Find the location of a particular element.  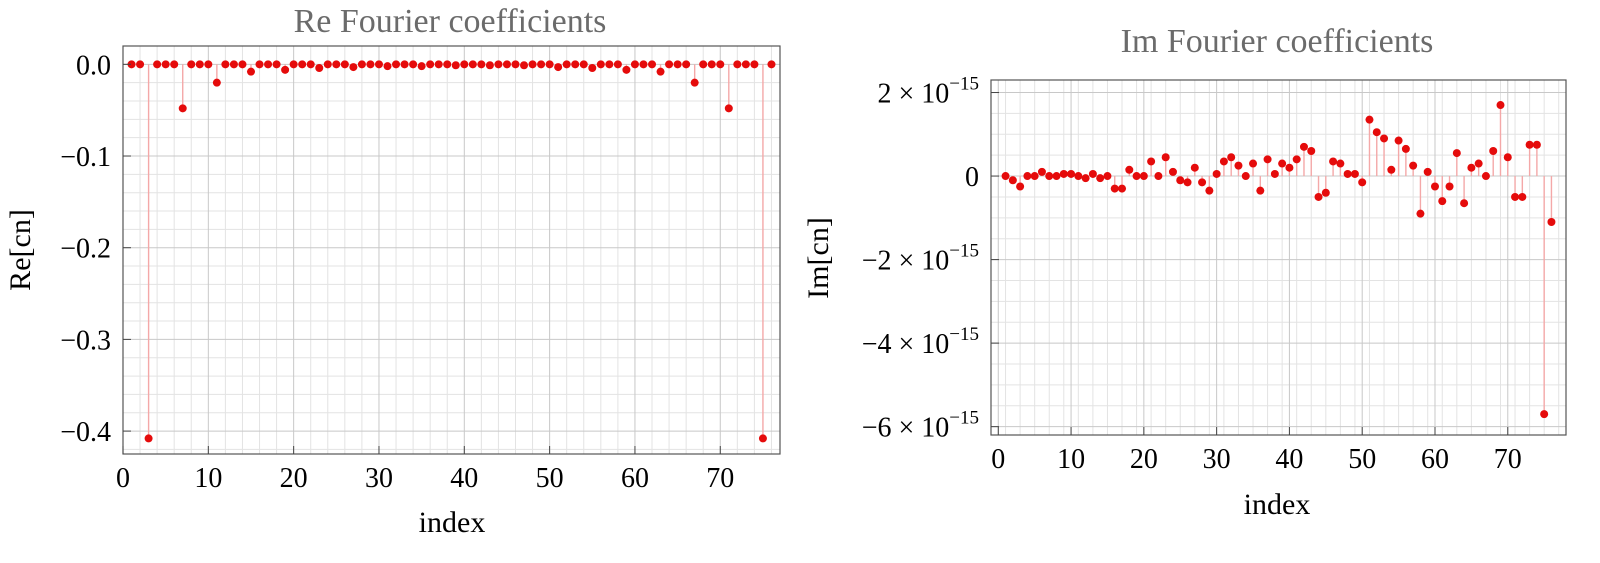

im-y-tick-label: −6 × 10⁻¹⁵ is located at coordinates (920, 426).